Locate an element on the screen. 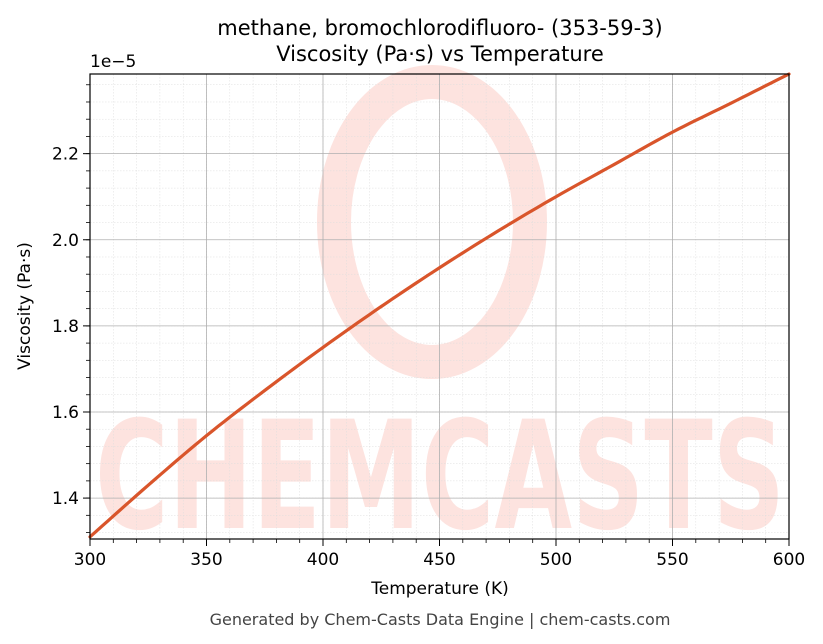  y-tick-label: 1.4 is located at coordinates (65, 499).